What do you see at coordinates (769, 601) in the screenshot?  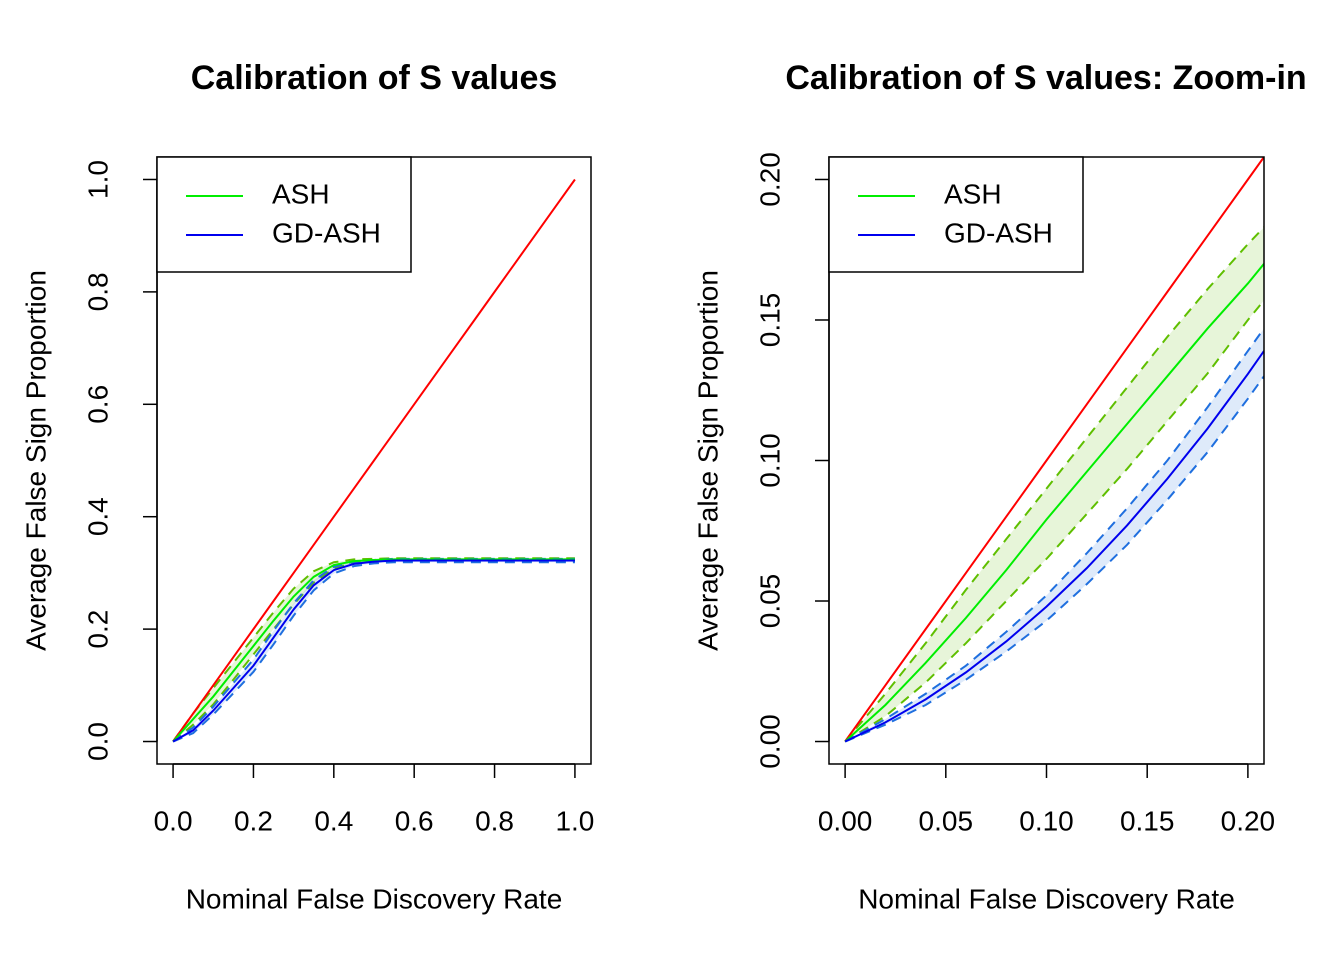 I see `y-tick-label: 0.05` at bounding box center [769, 601].